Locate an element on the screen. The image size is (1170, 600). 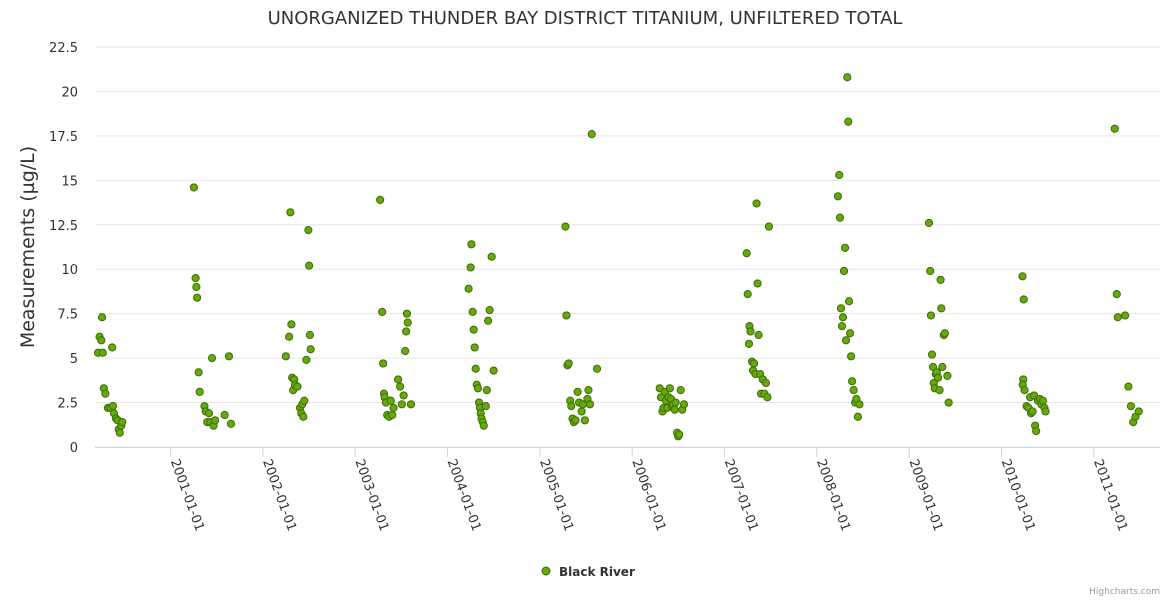
legend: Black River is located at coordinates (588, 572).